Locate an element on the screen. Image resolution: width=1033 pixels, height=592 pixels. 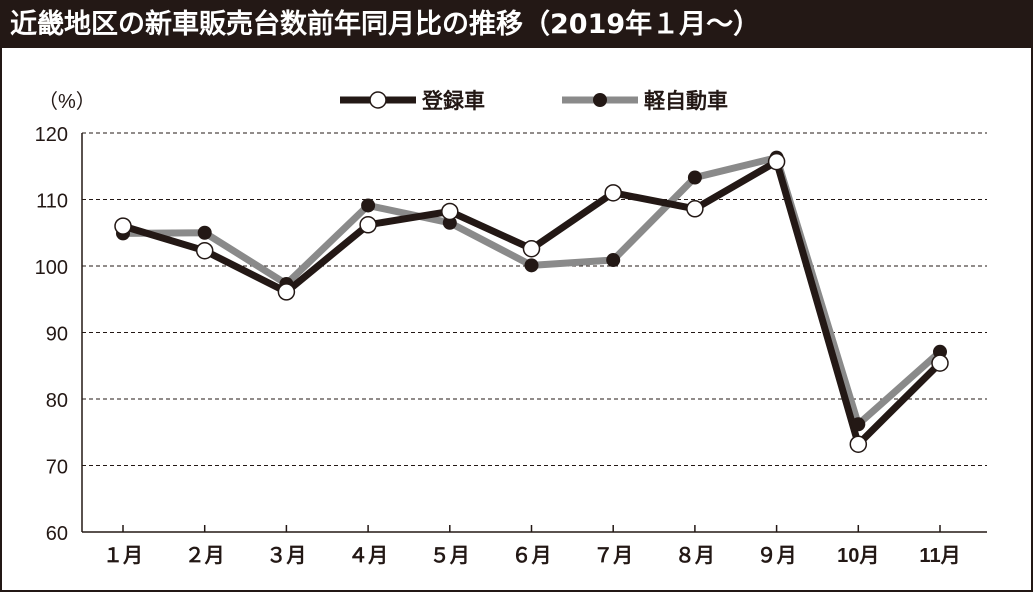
y-tick-labels: 60 70 80 90 100 110 120 is located at coordinates (51, 334).